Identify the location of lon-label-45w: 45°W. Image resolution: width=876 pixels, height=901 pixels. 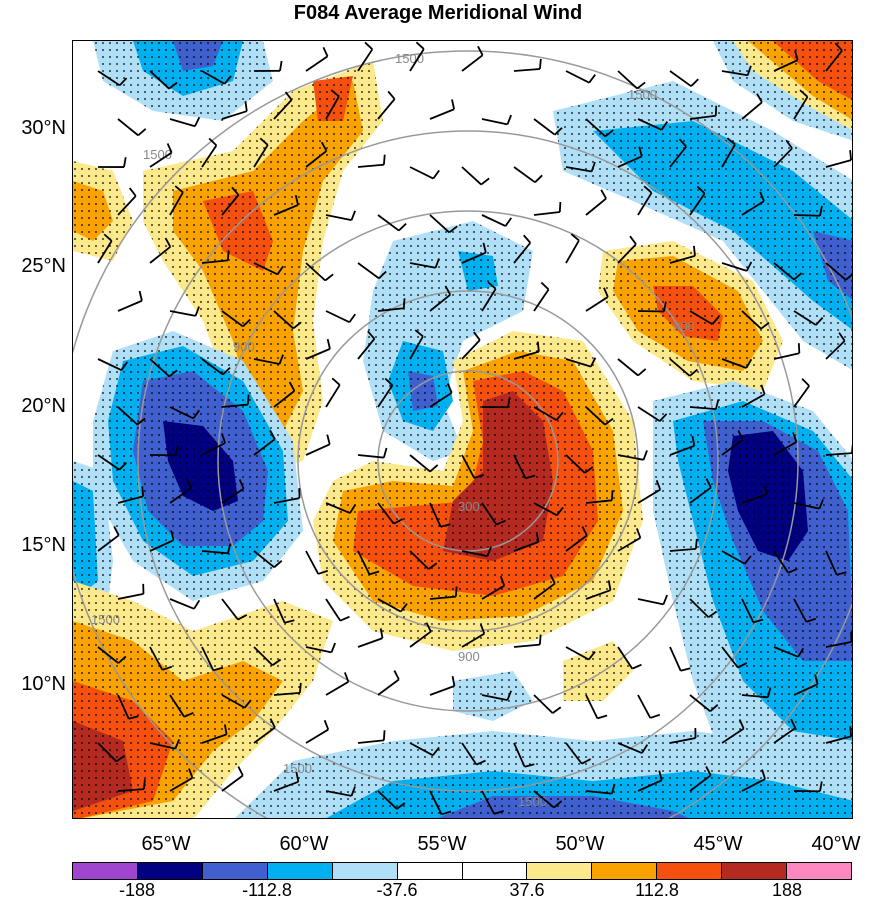
(718, 844).